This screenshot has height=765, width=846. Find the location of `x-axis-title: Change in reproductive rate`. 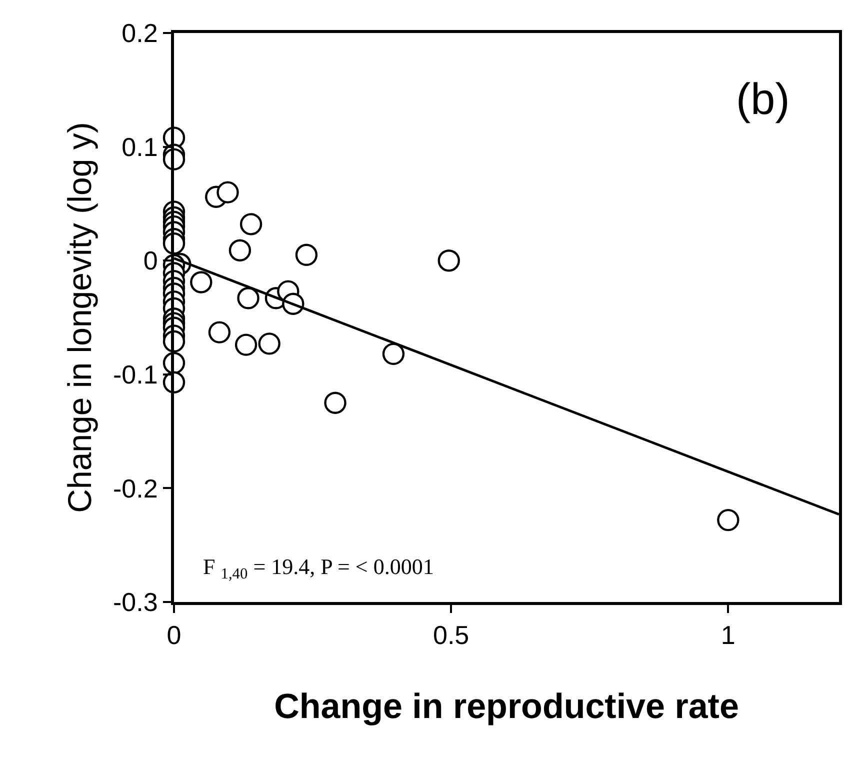

x-axis-title: Change in reproductive rate is located at coordinates (506, 706).